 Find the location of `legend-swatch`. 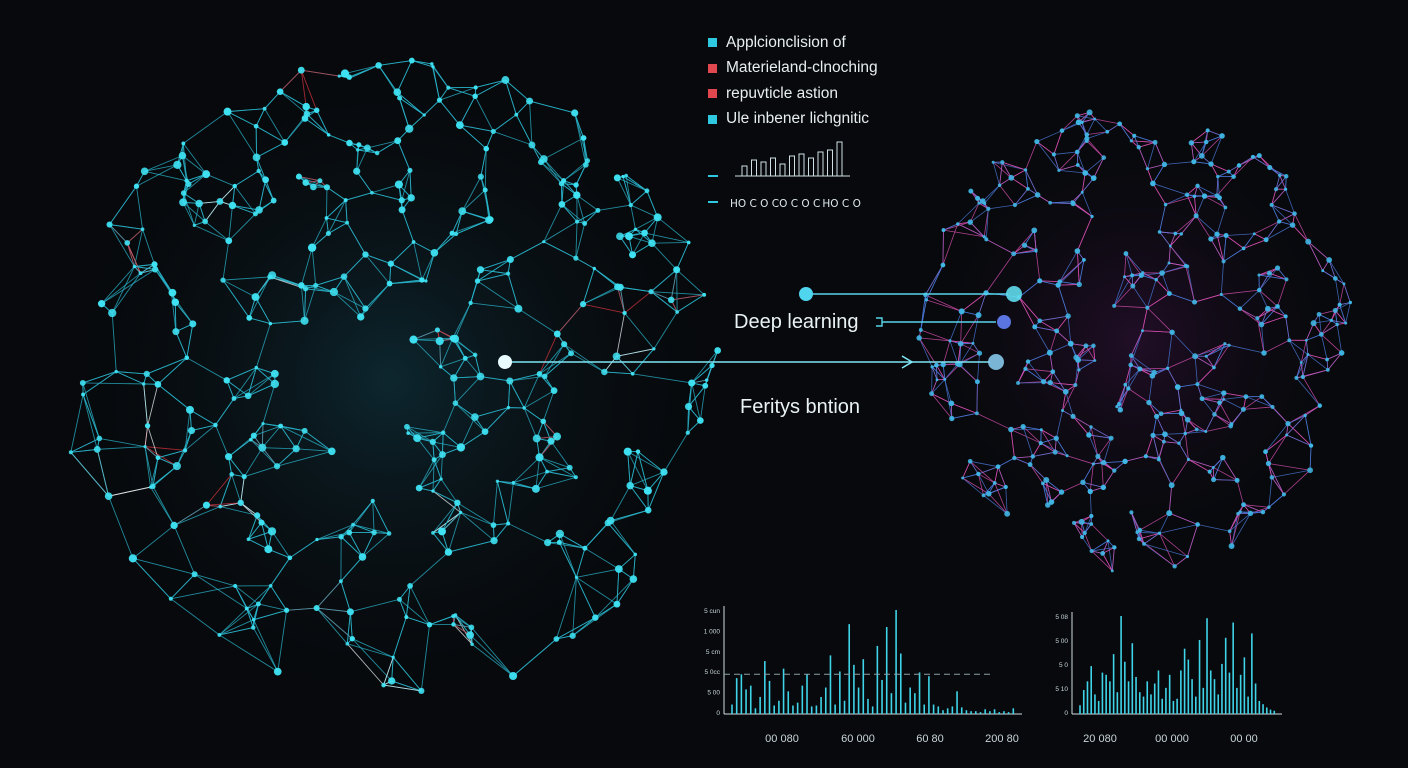

legend-swatch is located at coordinates (712, 119).